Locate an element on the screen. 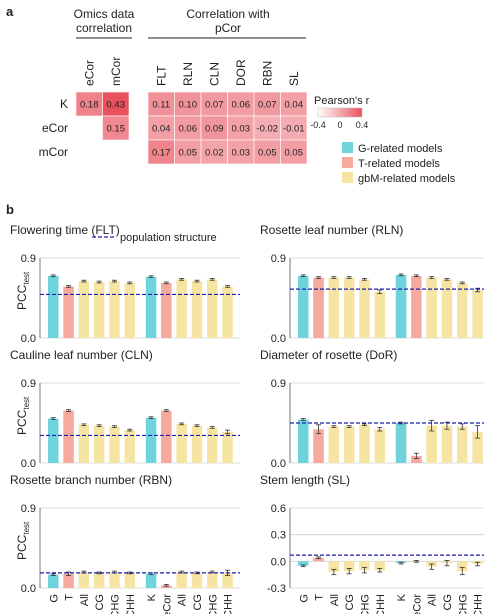  heatmap-cell-value: 0.43 is located at coordinates (116, 105).